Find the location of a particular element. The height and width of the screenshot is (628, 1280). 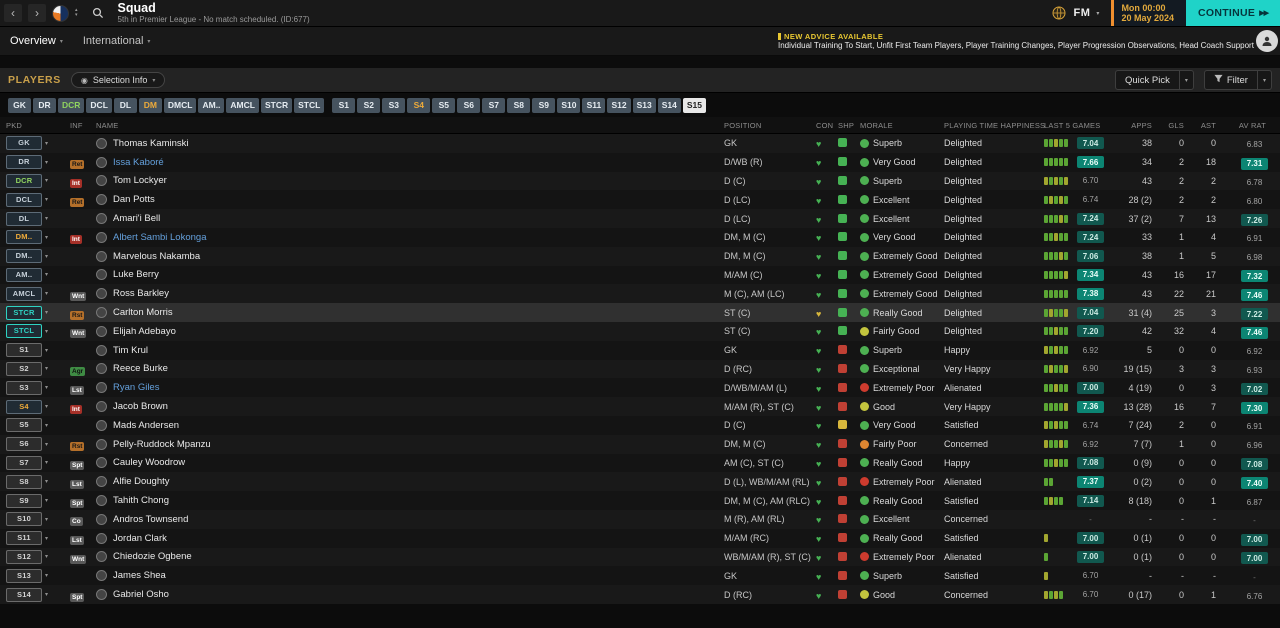

world-icon is located at coordinates (1059, 13).